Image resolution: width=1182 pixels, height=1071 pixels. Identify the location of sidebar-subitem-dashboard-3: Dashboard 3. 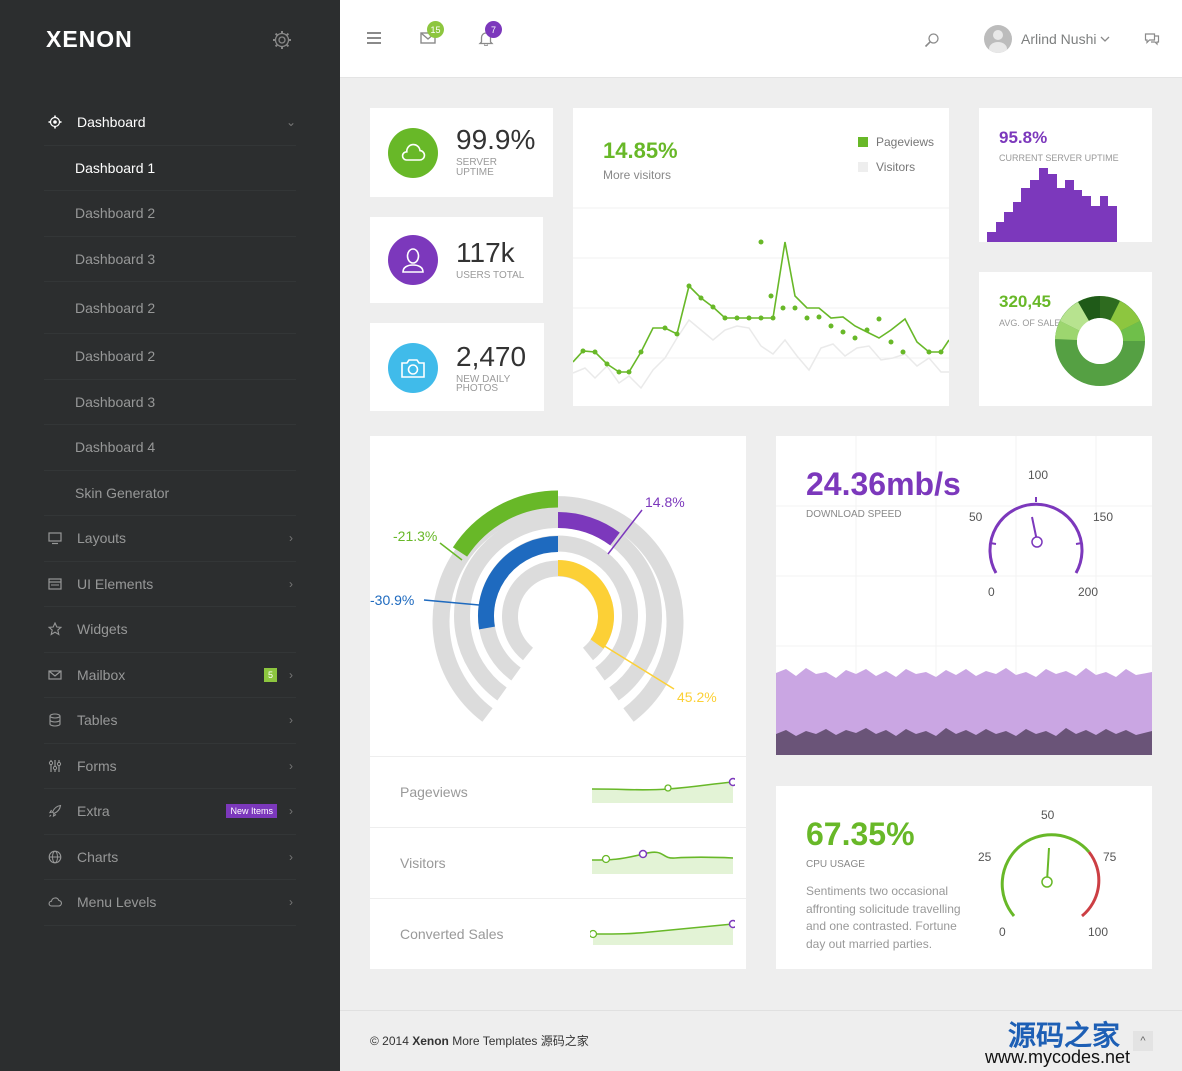
(170, 259).